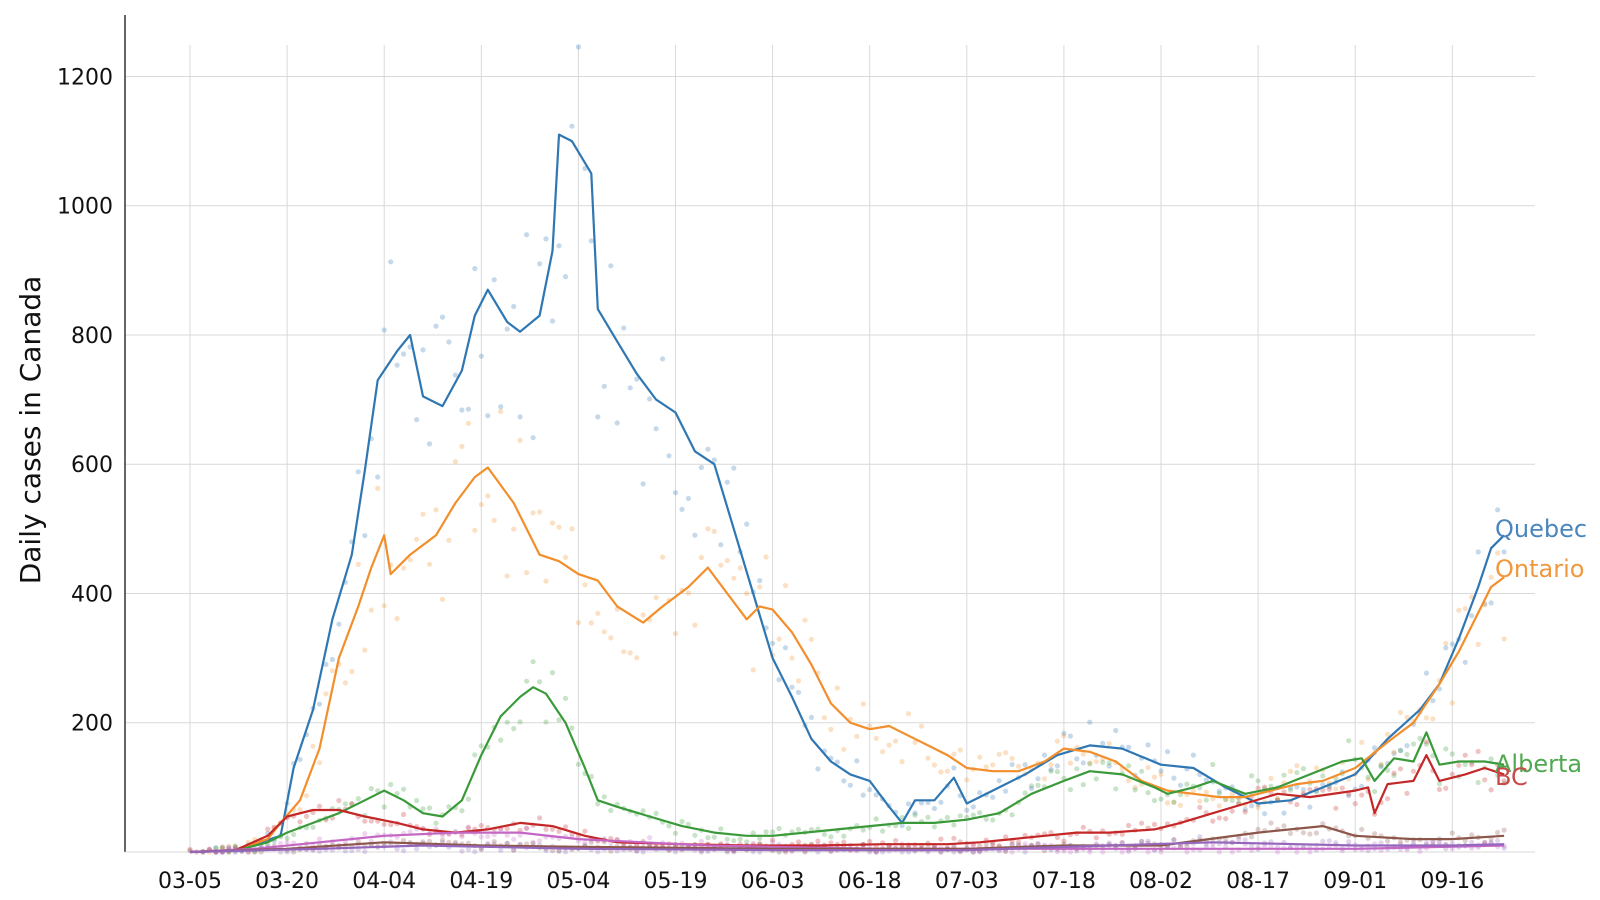 The width and height of the screenshot is (1600, 900). I want to click on x-tick-label: 05-04, so click(578, 881).